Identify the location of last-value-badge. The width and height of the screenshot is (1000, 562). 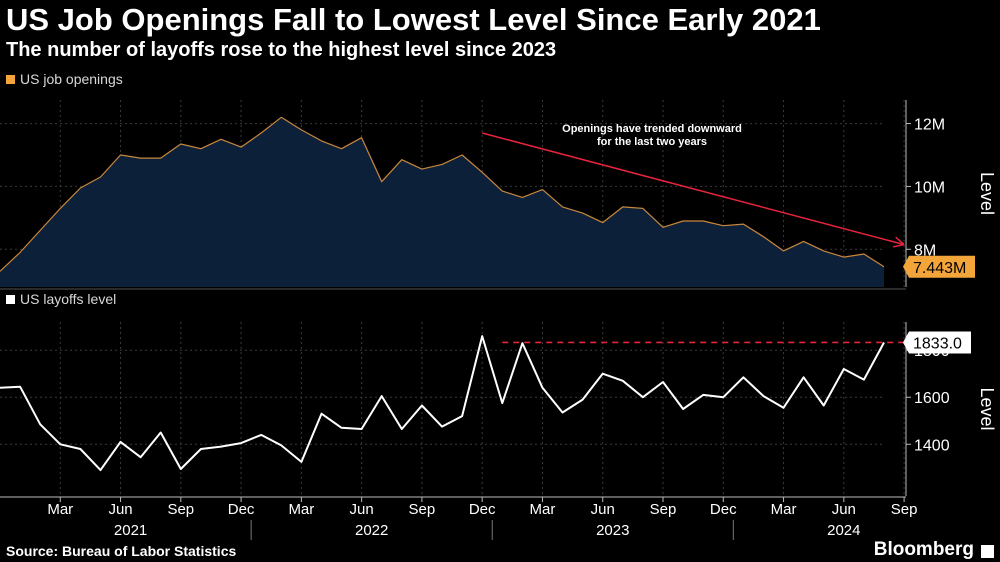
(937, 342).